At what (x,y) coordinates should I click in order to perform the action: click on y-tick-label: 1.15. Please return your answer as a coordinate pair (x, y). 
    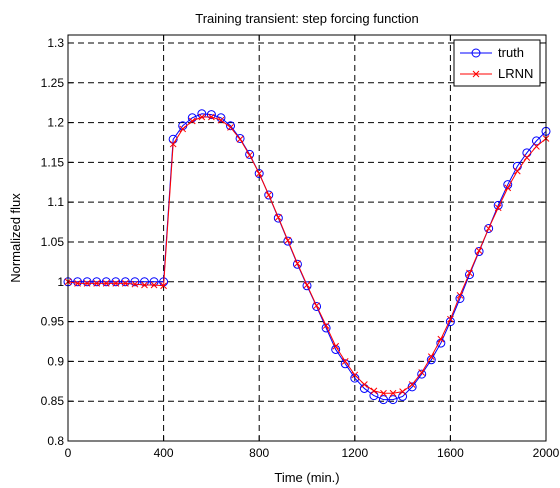
    Looking at the image, I should click on (53, 162).